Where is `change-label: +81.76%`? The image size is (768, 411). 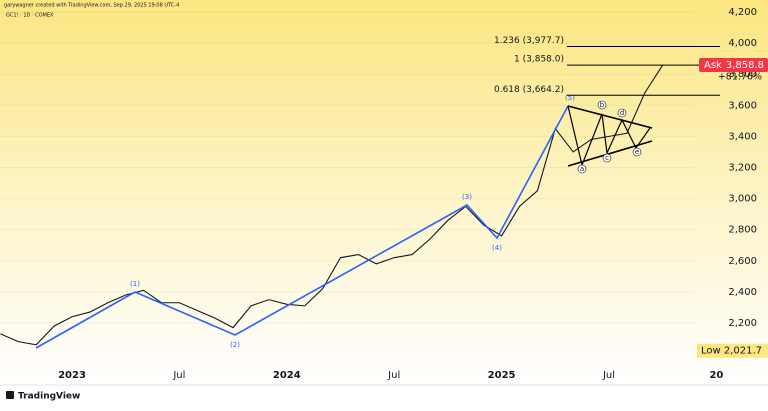
change-label: +81.76% is located at coordinates (740, 77).